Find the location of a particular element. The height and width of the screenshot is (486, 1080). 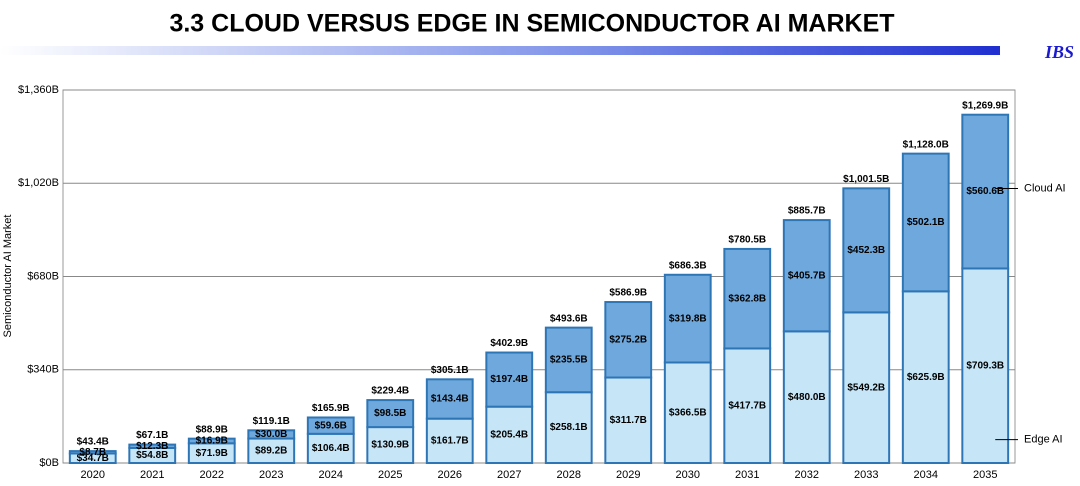

data-label: $275.2B is located at coordinates (628, 339).